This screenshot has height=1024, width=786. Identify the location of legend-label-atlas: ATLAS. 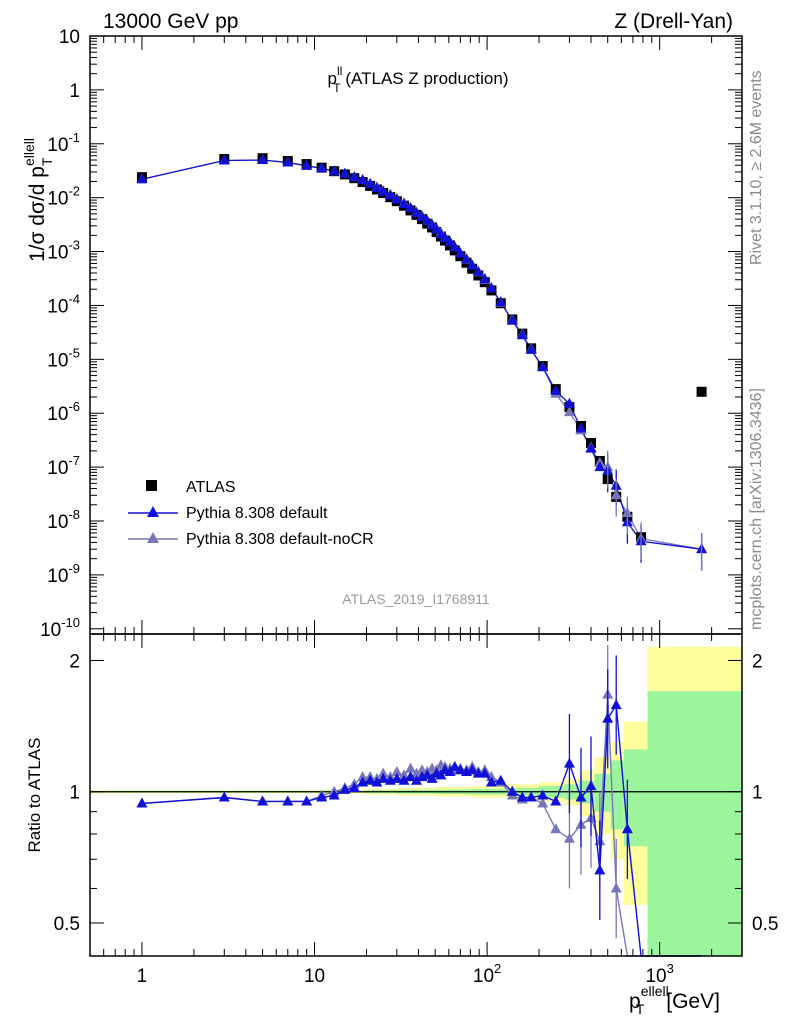
(211, 487).